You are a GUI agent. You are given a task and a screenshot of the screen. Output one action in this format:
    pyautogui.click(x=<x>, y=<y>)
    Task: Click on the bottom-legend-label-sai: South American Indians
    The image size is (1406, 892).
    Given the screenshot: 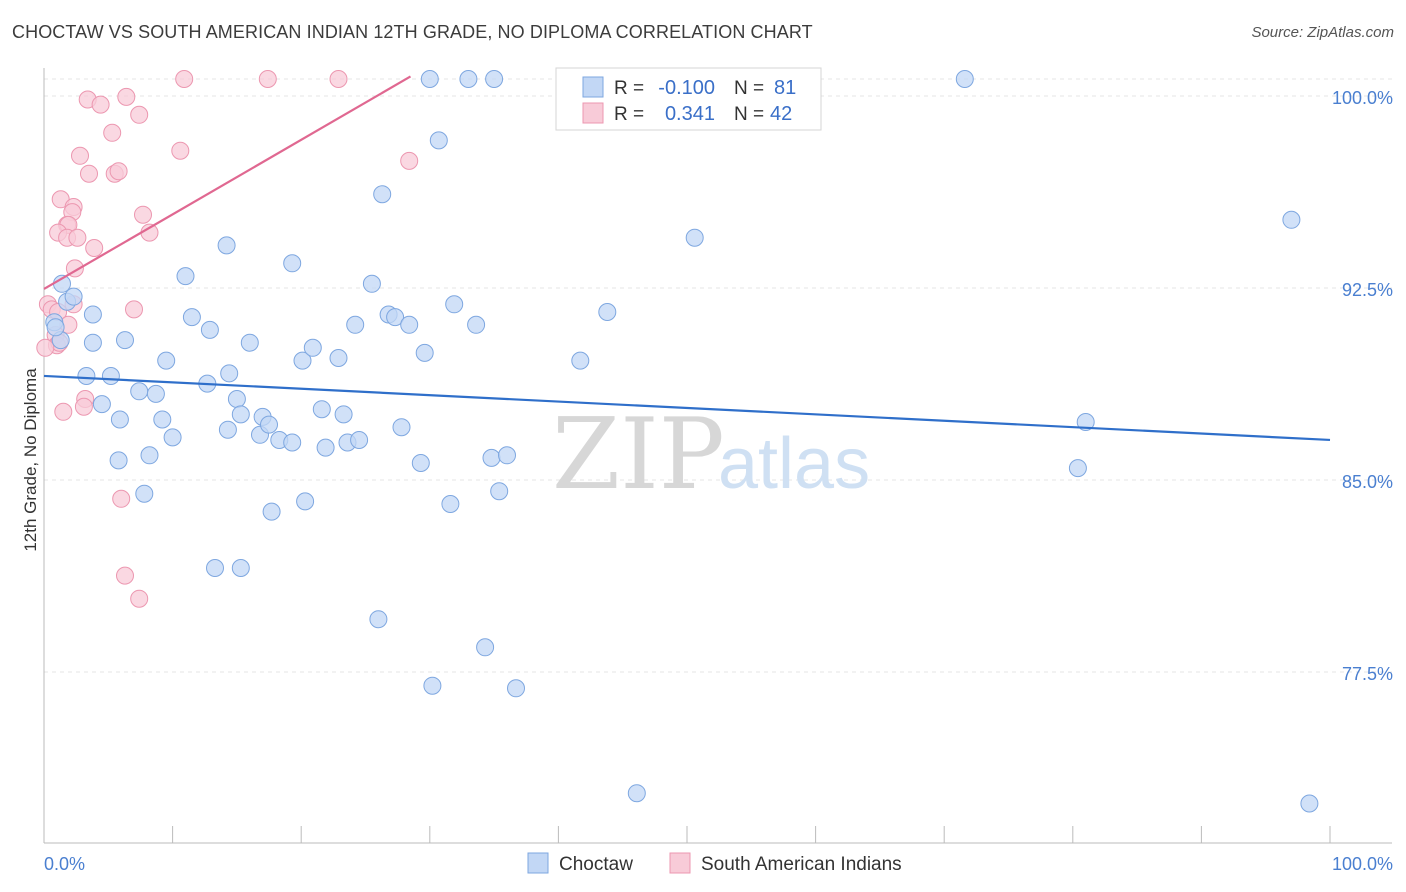 What is the action you would take?
    pyautogui.click(x=801, y=864)
    